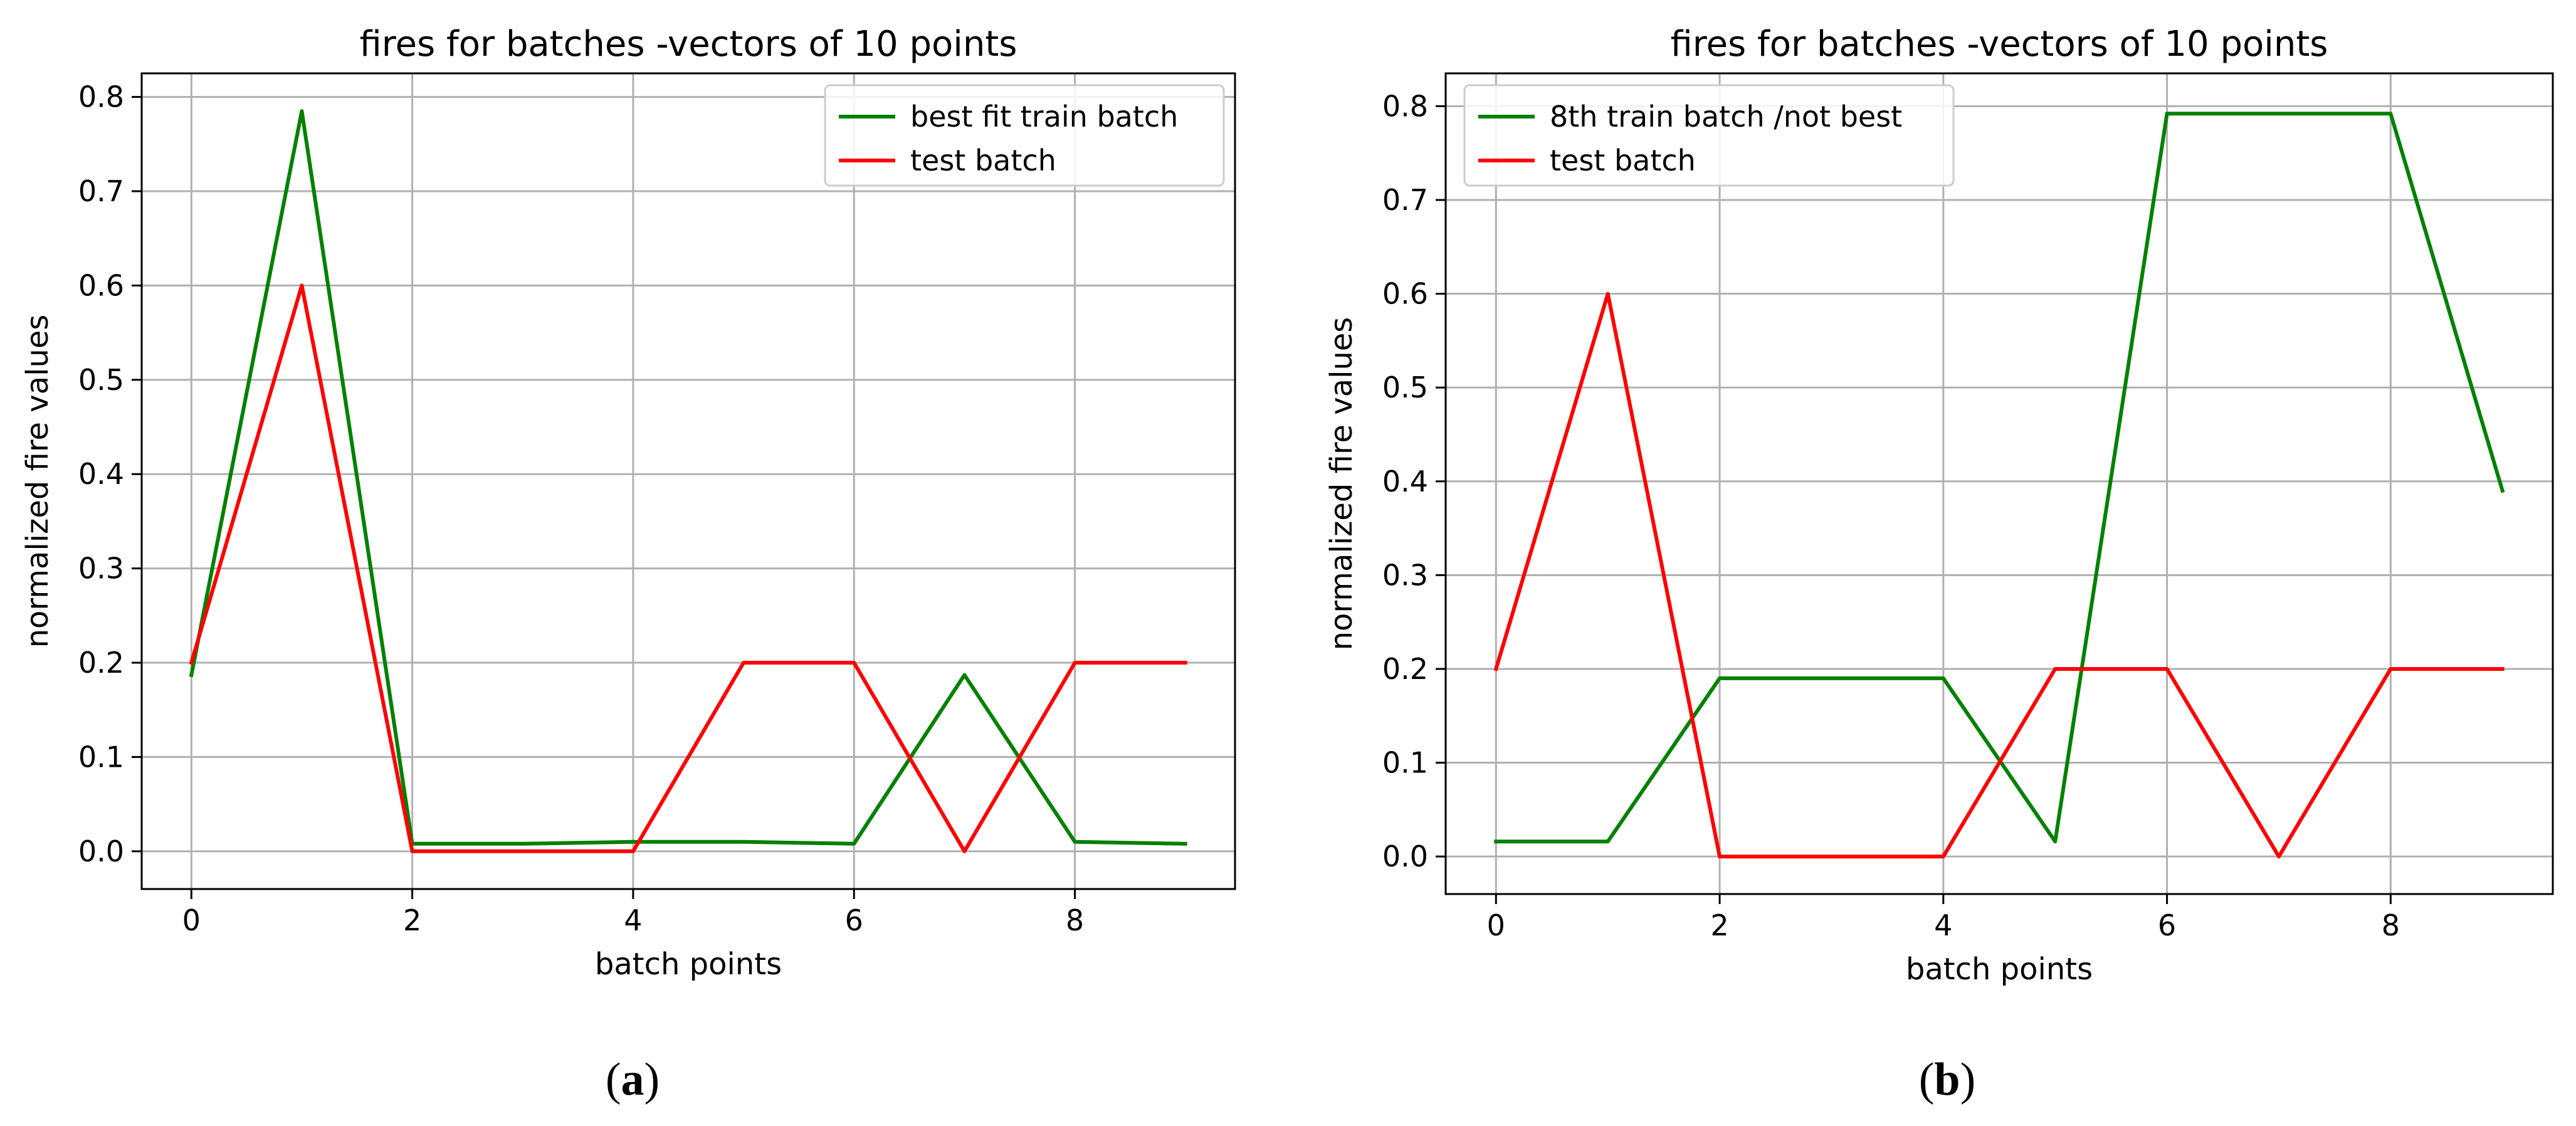 The height and width of the screenshot is (1126, 2576). I want to click on legend-label: best fit train batch, so click(1044, 117).